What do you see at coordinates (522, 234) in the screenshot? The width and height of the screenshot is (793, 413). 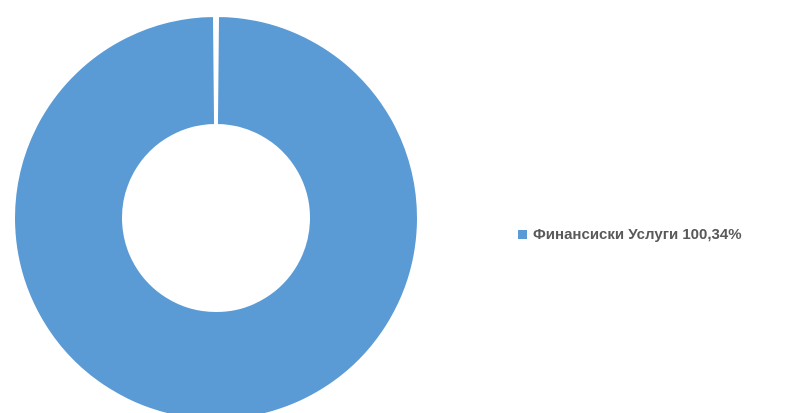 I see `legend-swatch-financial-services` at bounding box center [522, 234].